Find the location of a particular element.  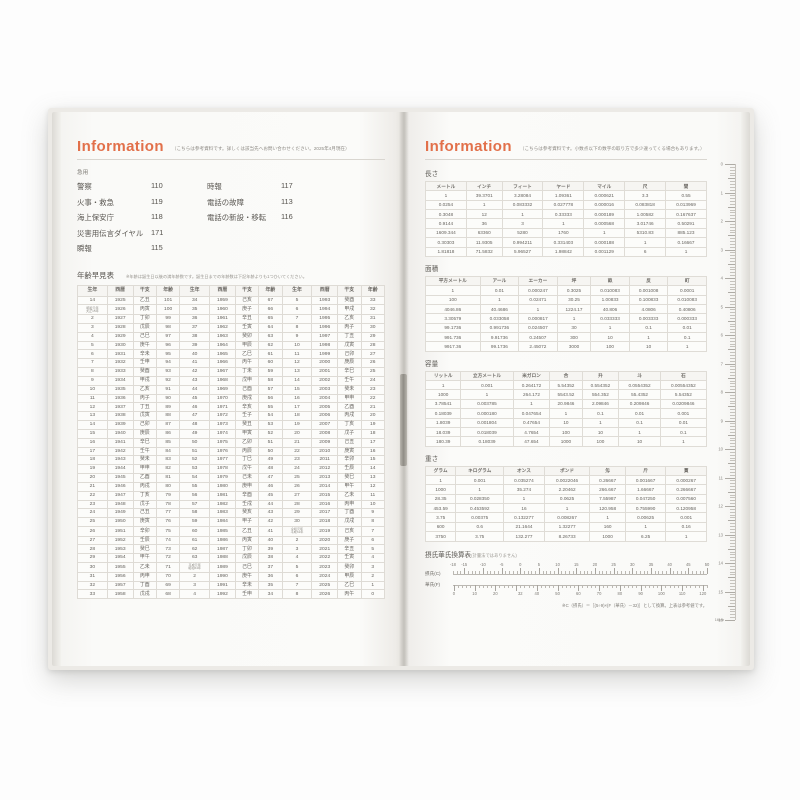

table-cell: 0.027778 is located at coordinates (563, 205).